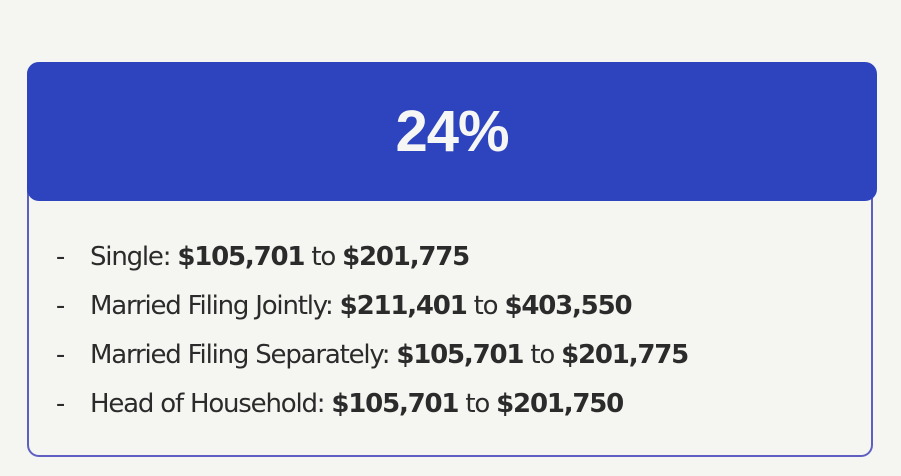 This screenshot has width=901, height=476. What do you see at coordinates (243, 354) in the screenshot?
I see `filing-status-label: Married Filing Separately:` at bounding box center [243, 354].